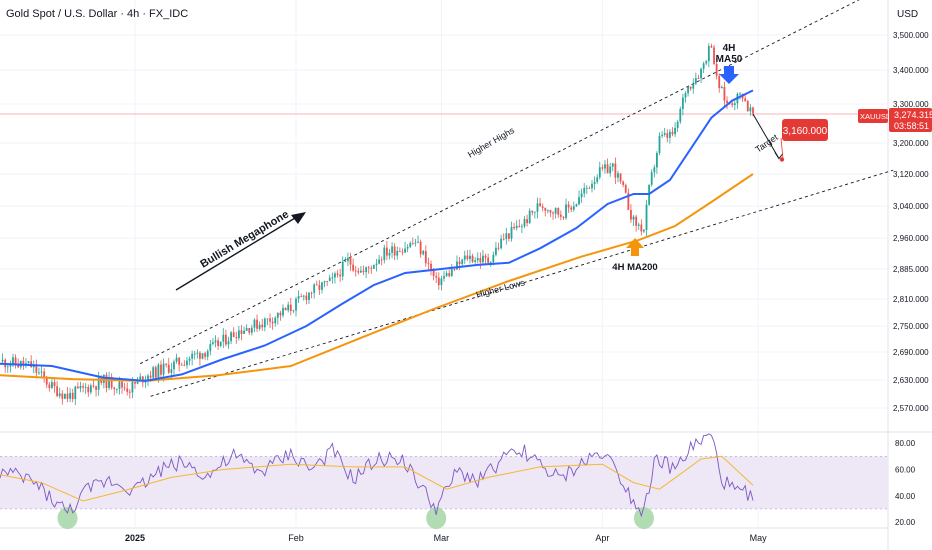 The height and width of the screenshot is (550, 932). Describe the element at coordinates (296, 538) in the screenshot. I see `time-tick-label: Feb` at that location.